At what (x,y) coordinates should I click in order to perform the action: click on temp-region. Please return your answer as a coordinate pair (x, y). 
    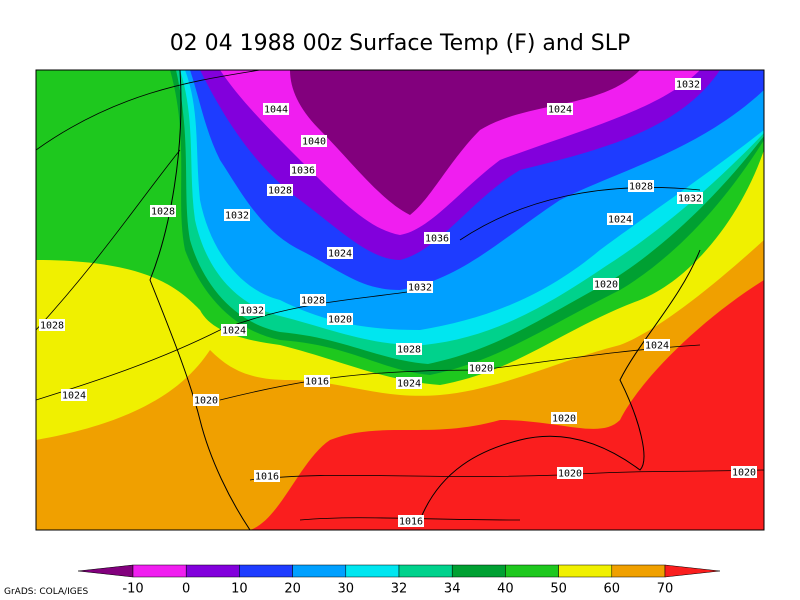
    Looking at the image, I should click on (465, 142).